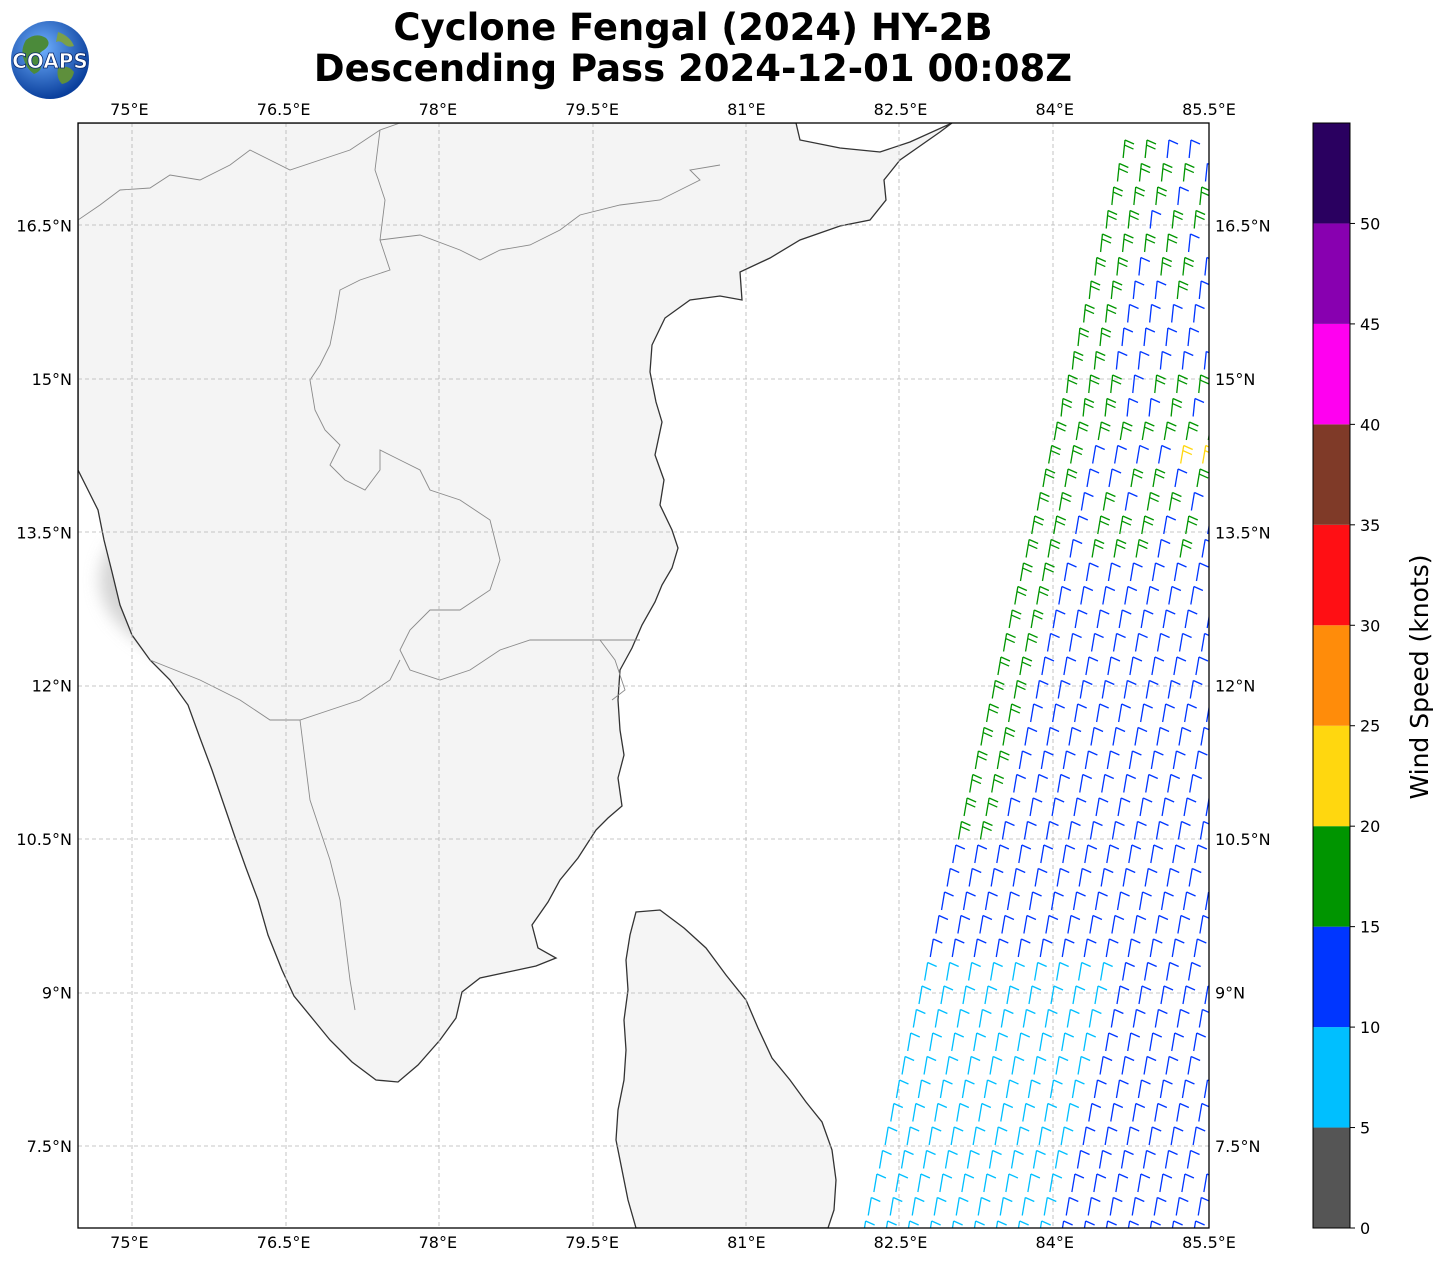 The width and height of the screenshot is (1449, 1264). What do you see at coordinates (284, 109) in the screenshot?
I see `lon-tick-label-top: 76.5°E` at bounding box center [284, 109].